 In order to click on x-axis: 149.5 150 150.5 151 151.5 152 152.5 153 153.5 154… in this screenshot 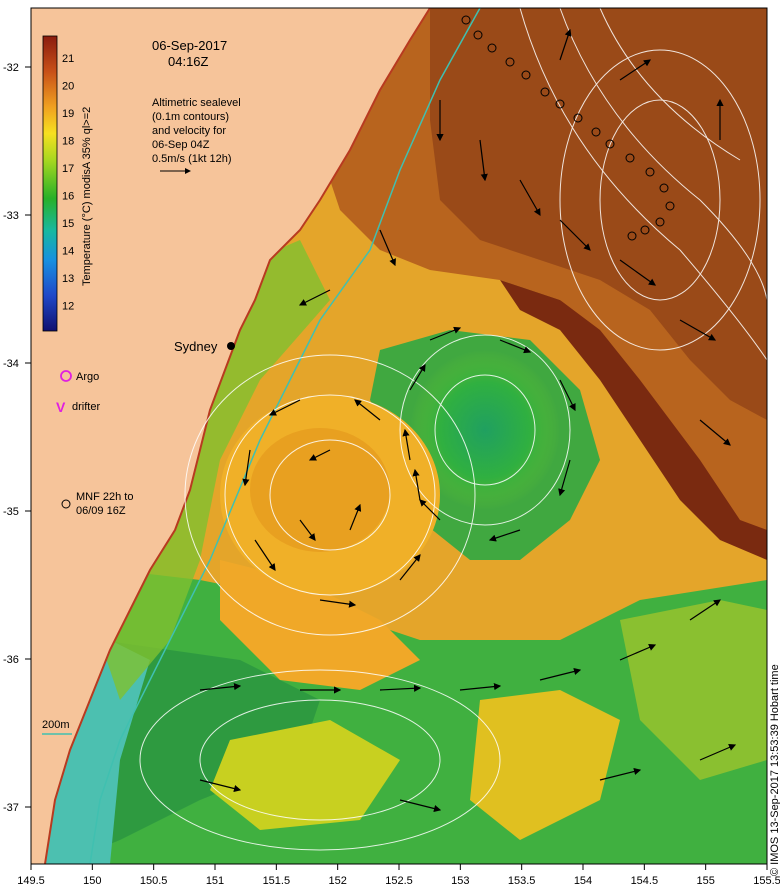, I will do `click(398, 875)`.